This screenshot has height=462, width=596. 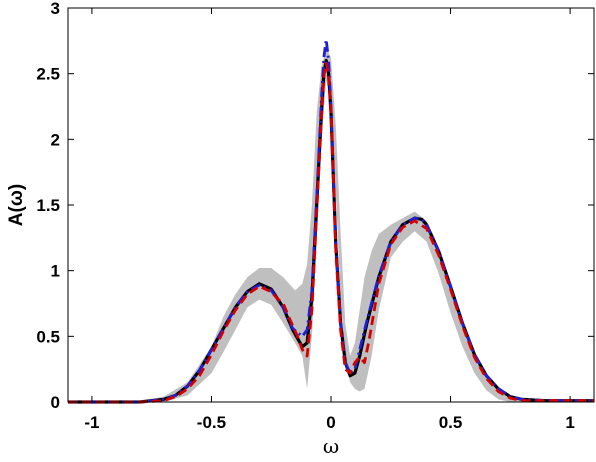 What do you see at coordinates (55, 139) in the screenshot?
I see `y-tick-label: 2` at bounding box center [55, 139].